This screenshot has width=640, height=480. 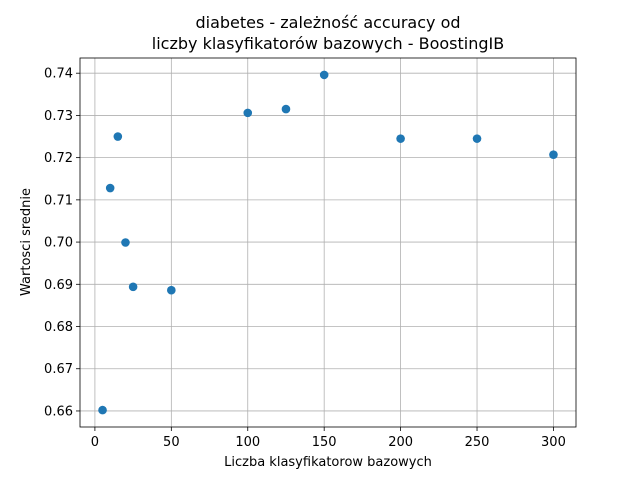 What do you see at coordinates (477, 442) in the screenshot?
I see `x-tick-label: 250` at bounding box center [477, 442].